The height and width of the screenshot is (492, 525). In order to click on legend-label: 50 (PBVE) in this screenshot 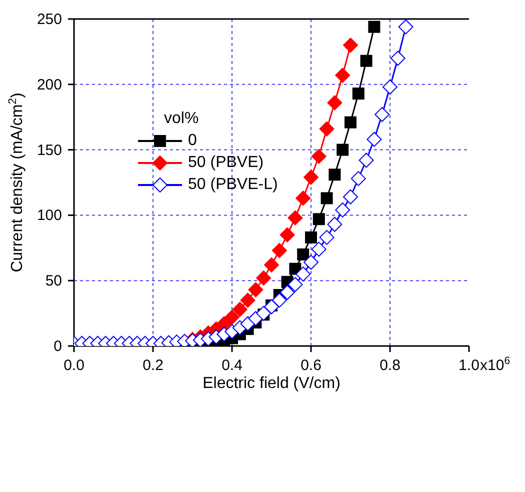, I will do `click(226, 163)`.